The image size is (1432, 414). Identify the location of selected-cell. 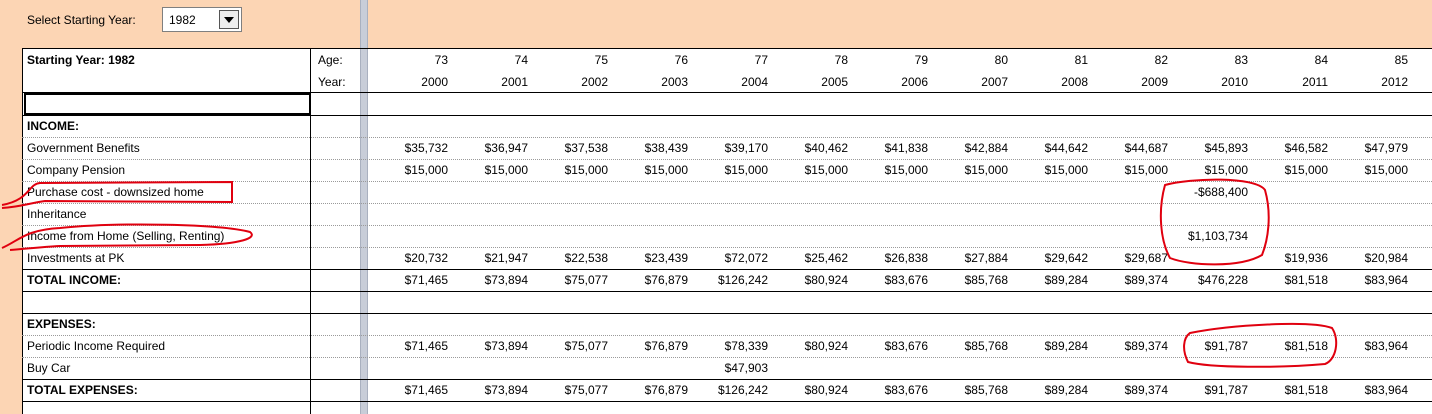
(167, 104).